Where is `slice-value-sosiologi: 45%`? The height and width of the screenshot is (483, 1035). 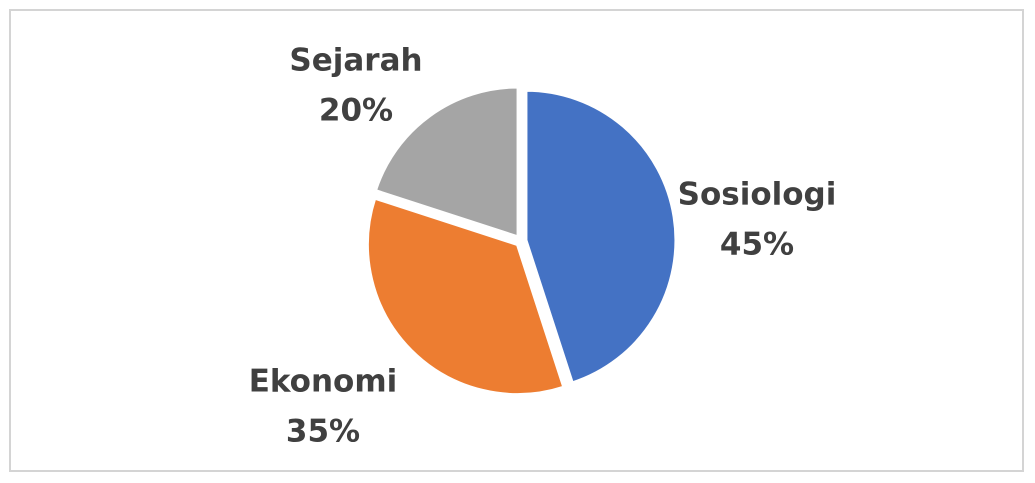 slice-value-sosiologi: 45% is located at coordinates (757, 245).